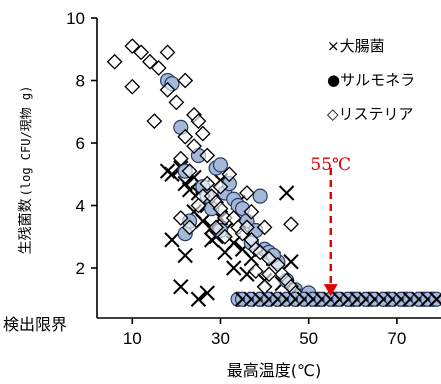 The width and height of the screenshot is (441, 384). I want to click on legend-entry-ecoli: ×大腸菌, so click(356, 46).